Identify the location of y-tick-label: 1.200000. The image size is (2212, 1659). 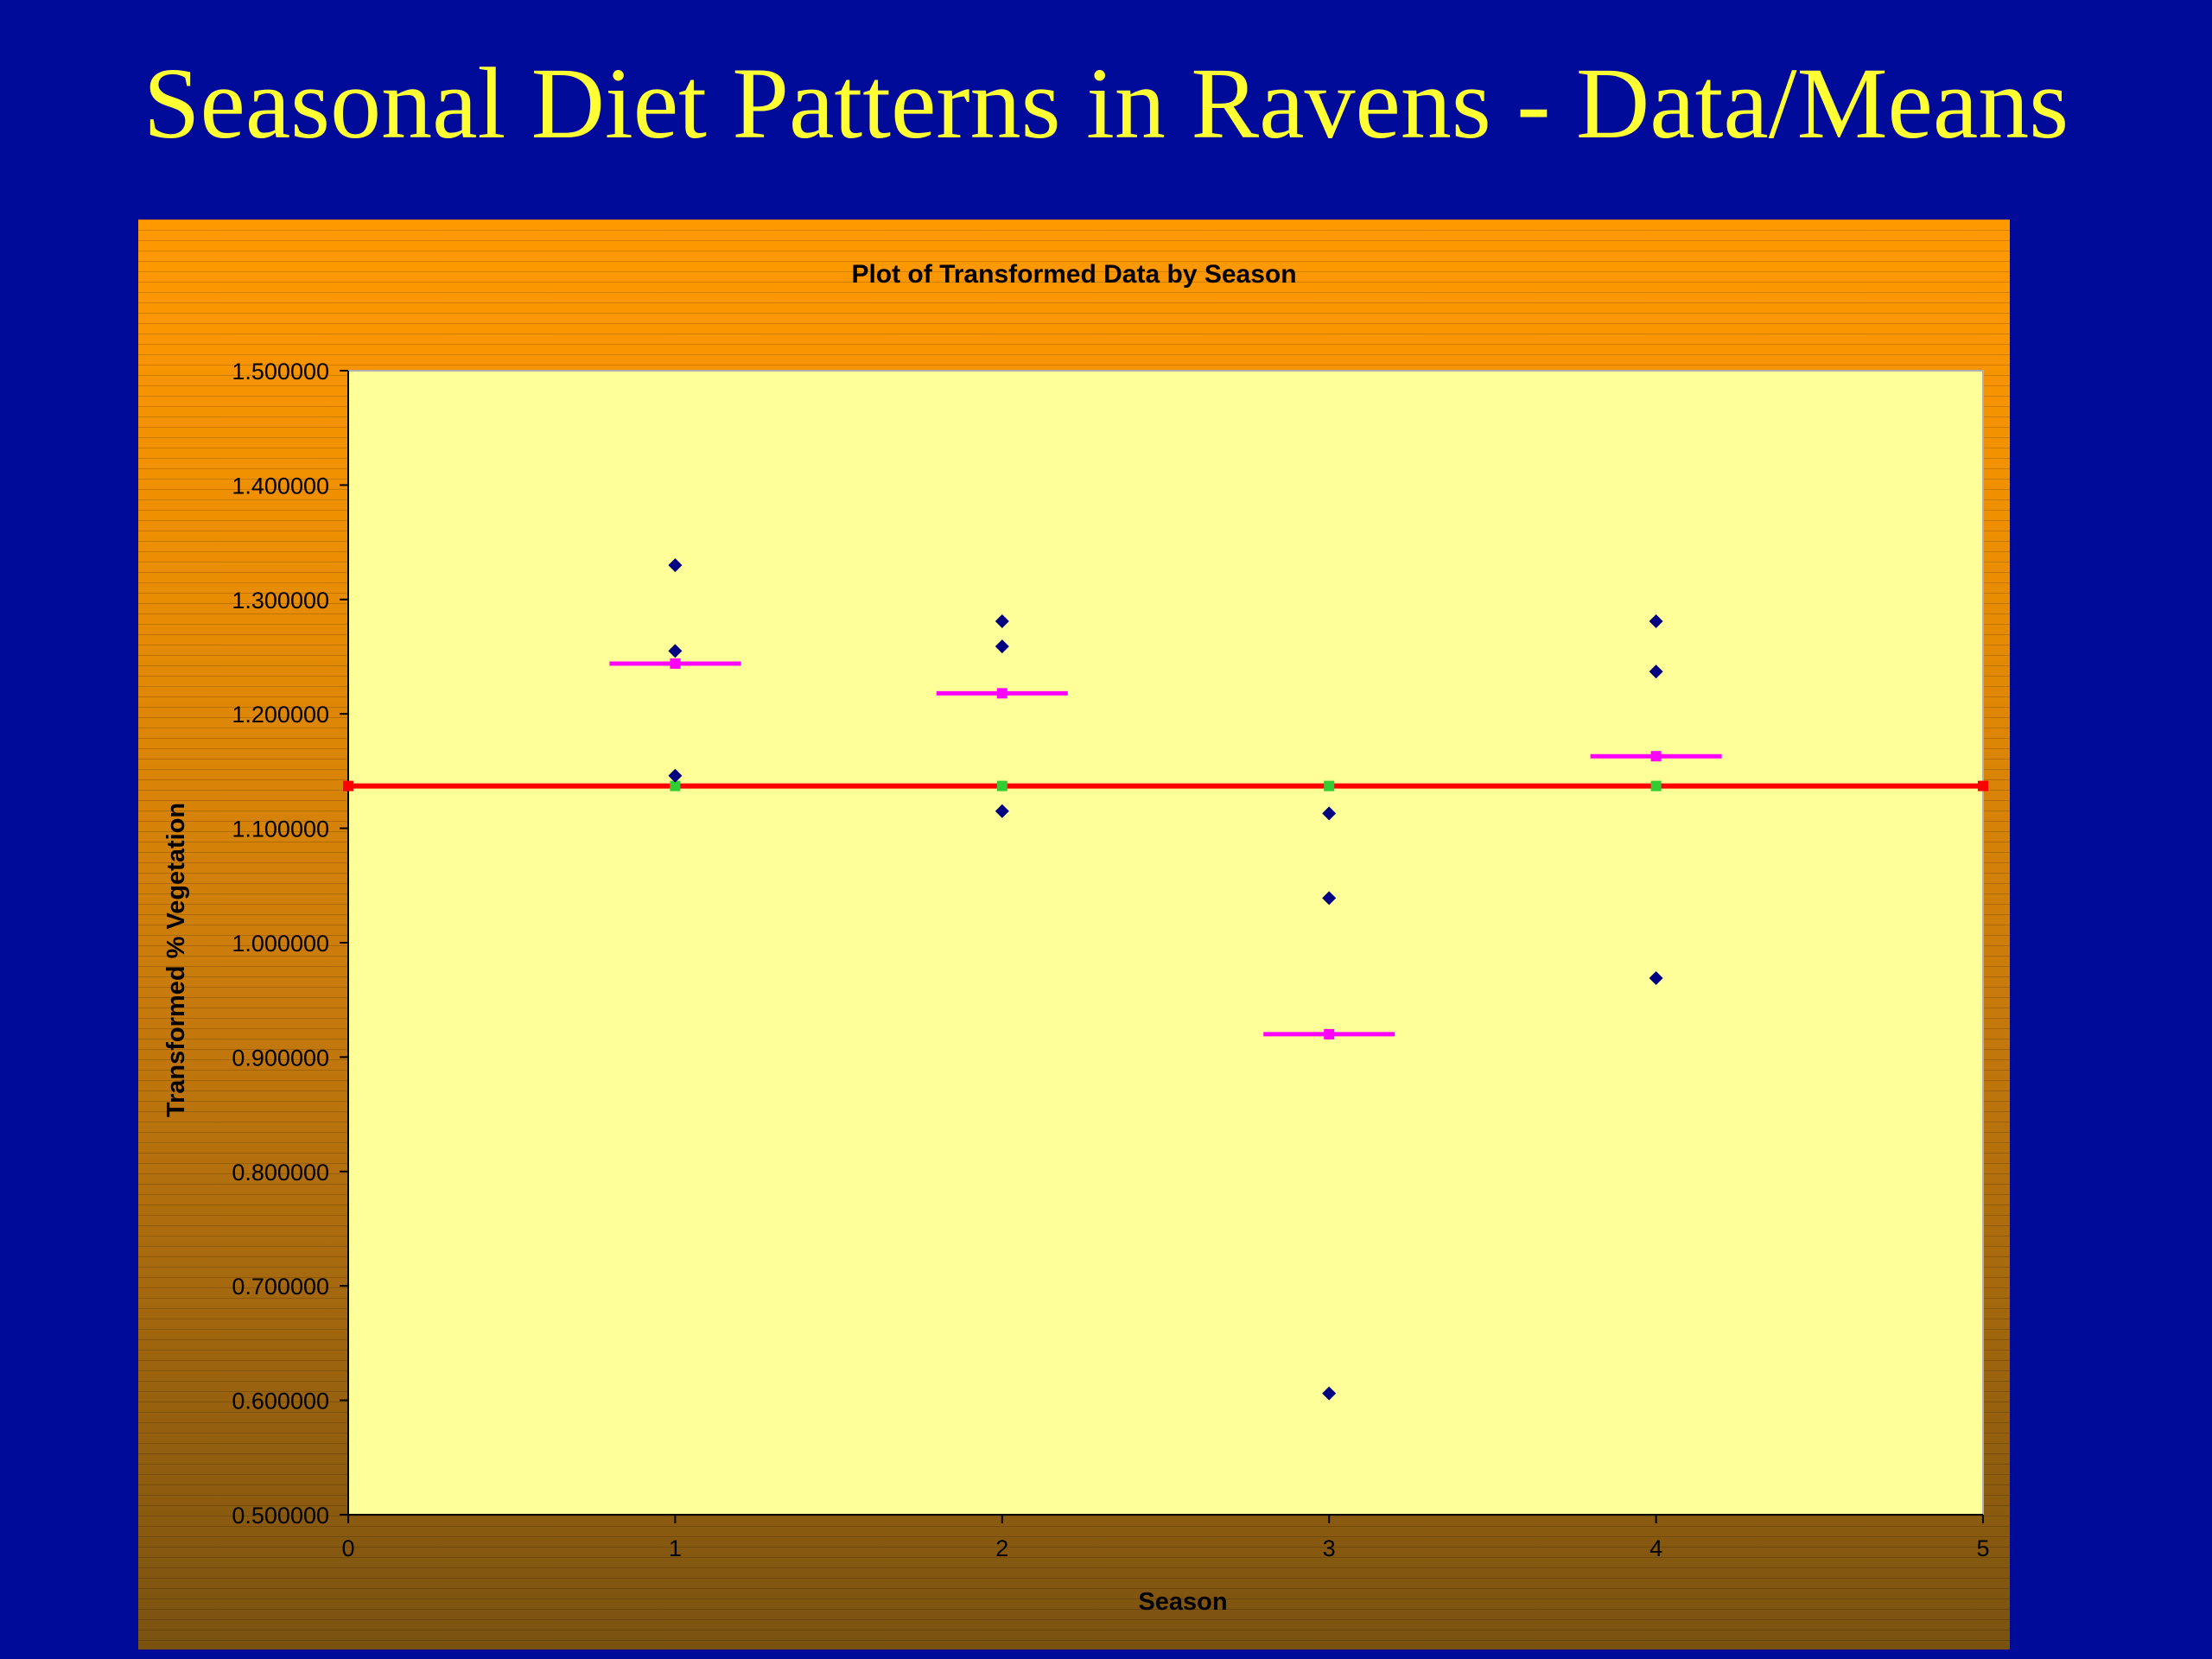
(280, 715).